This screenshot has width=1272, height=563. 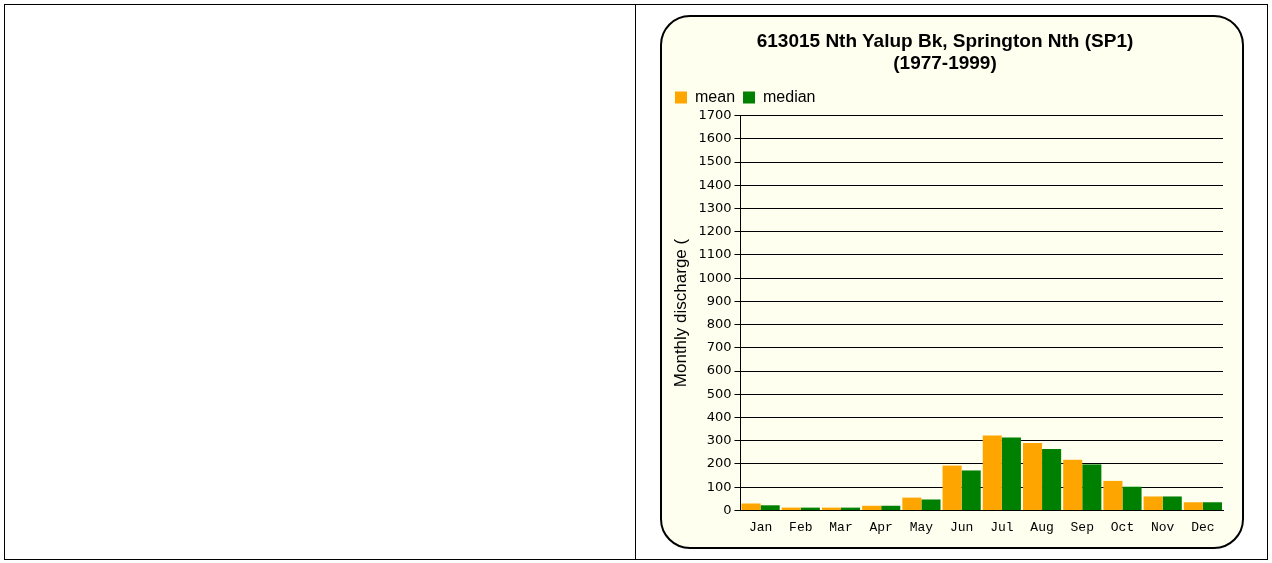 What do you see at coordinates (715, 161) in the screenshot?
I see `y-tick-label: 1500` at bounding box center [715, 161].